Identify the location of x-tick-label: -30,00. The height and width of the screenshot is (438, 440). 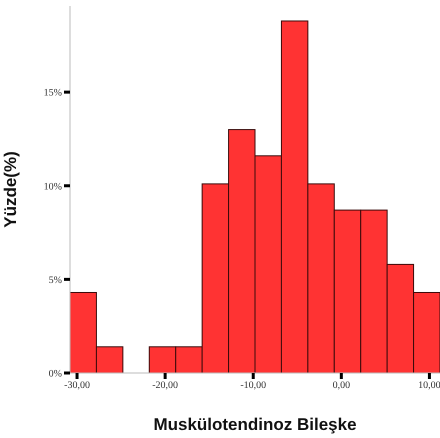
(77, 386).